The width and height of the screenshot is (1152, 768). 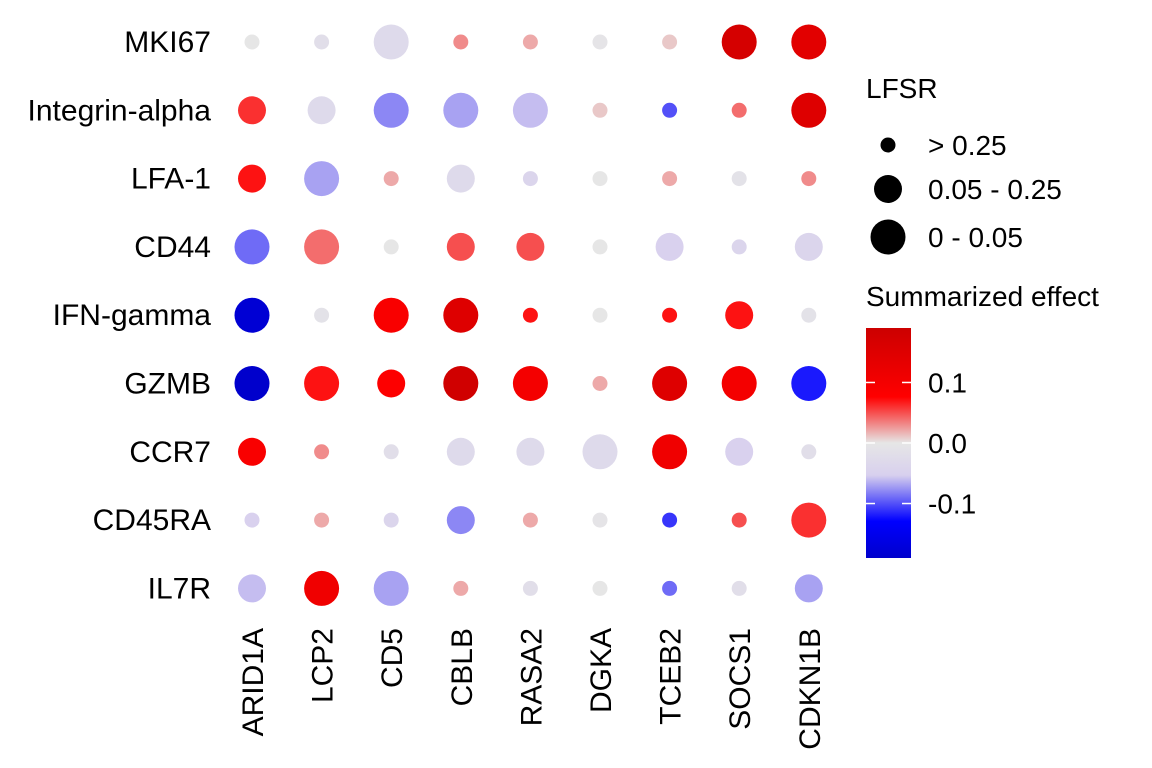 I want to click on row-label: CD45RA, so click(x=152, y=520).